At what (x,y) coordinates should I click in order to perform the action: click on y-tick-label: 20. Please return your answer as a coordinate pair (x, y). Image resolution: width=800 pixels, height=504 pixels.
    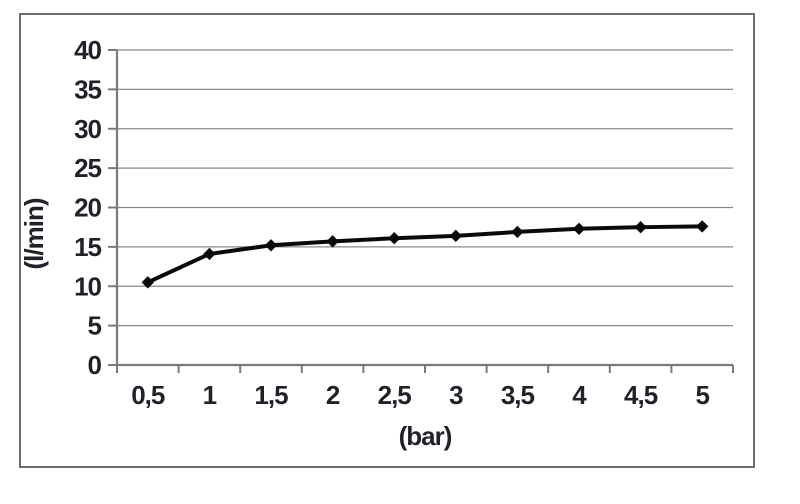
    Looking at the image, I should click on (87, 208).